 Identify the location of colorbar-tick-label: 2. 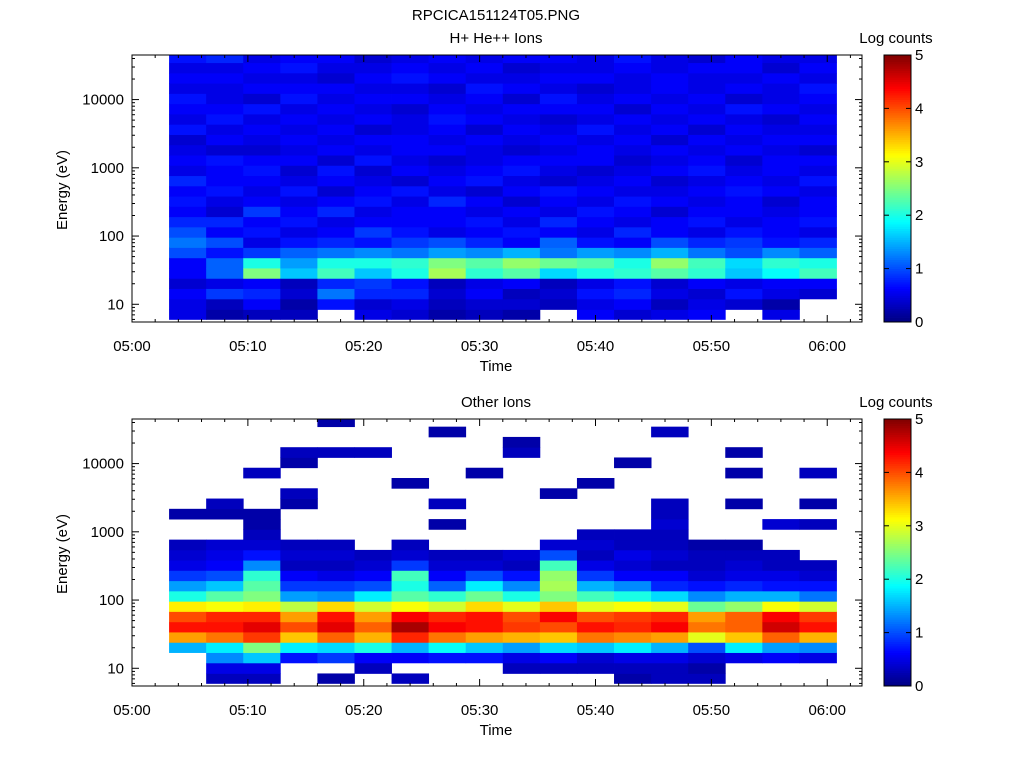
(919, 215).